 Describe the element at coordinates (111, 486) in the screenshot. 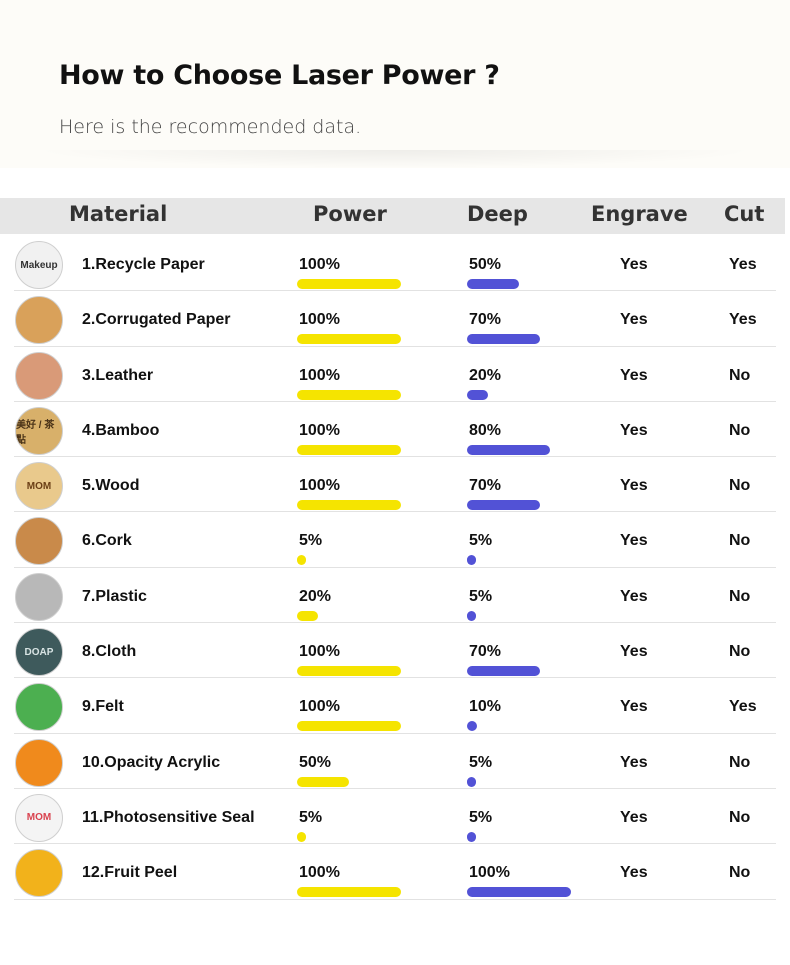

I see `material-name: 5.Wood` at that location.